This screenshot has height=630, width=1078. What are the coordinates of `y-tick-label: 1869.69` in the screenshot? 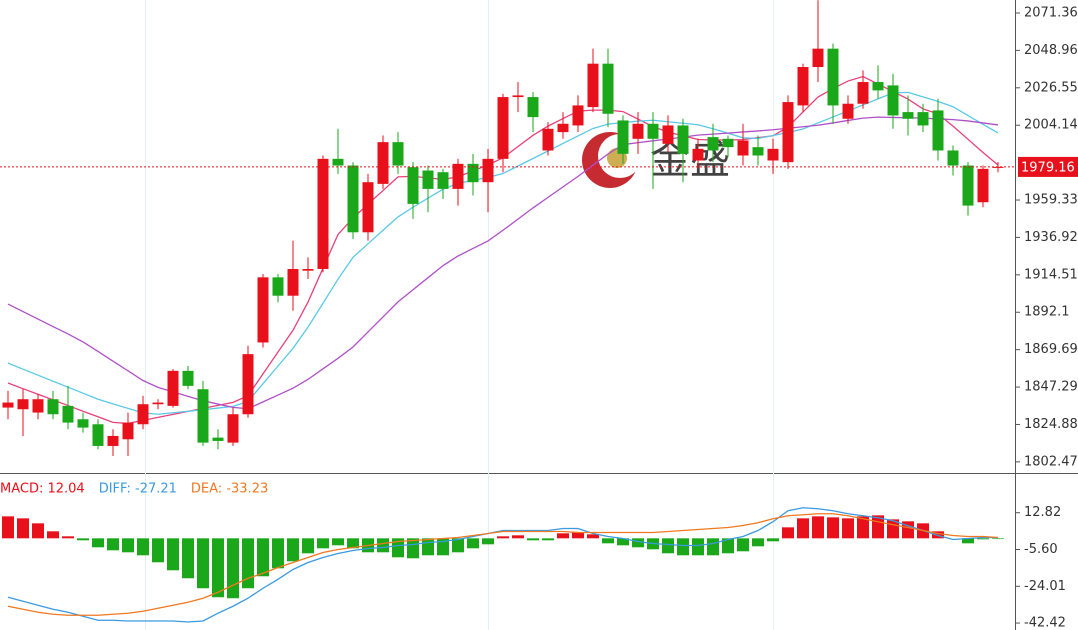 It's located at (1051, 349).